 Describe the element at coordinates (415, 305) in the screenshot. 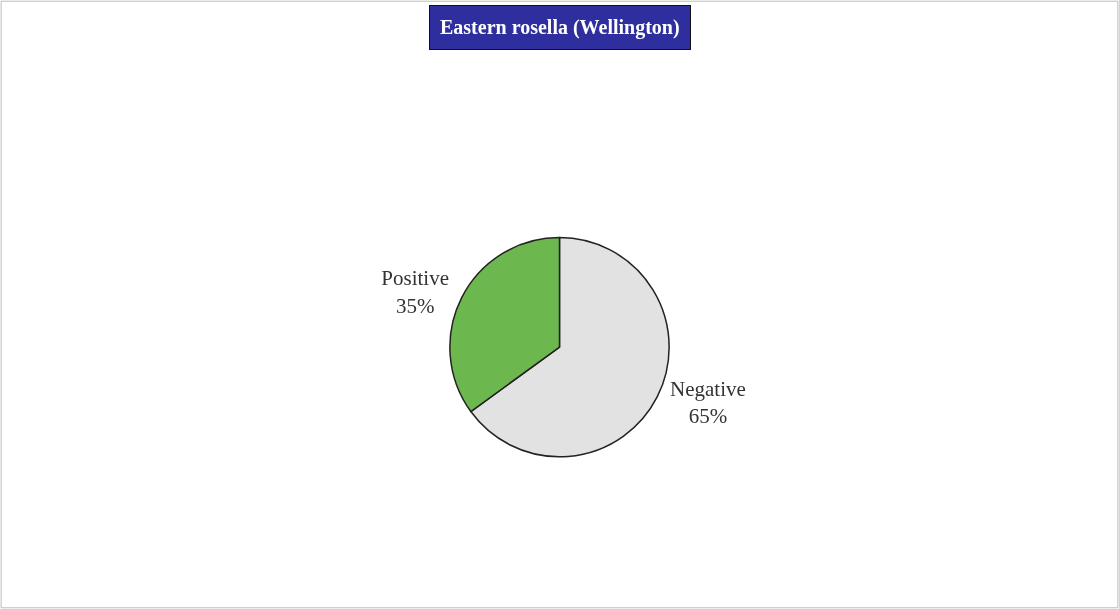

I see `data-label: 35%` at that location.